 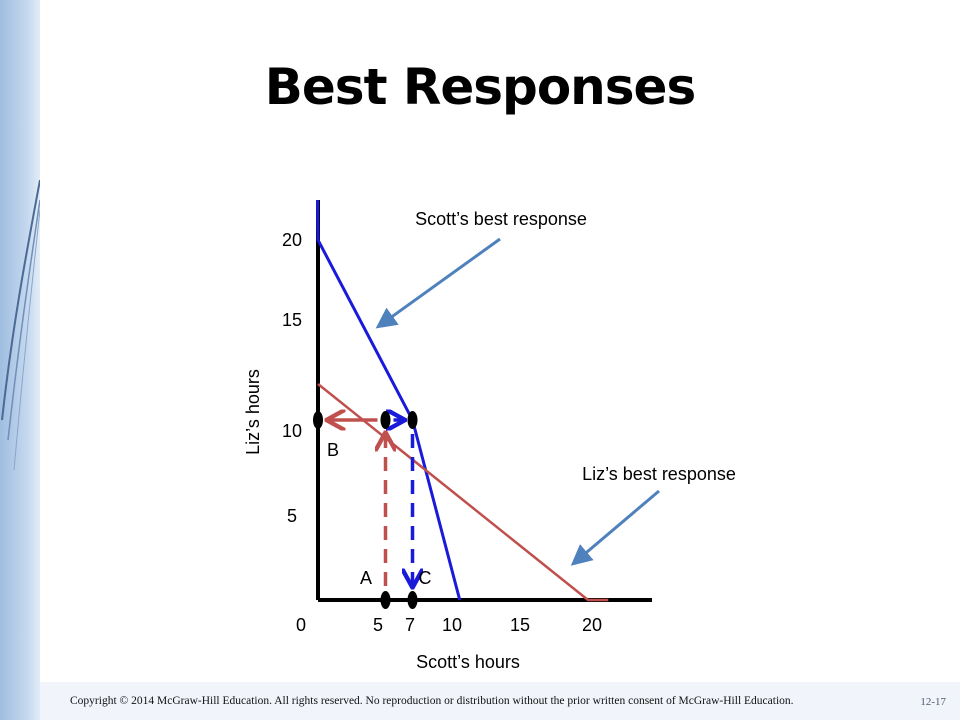 What do you see at coordinates (292, 320) in the screenshot?
I see `y-tick-label-15: 15` at bounding box center [292, 320].